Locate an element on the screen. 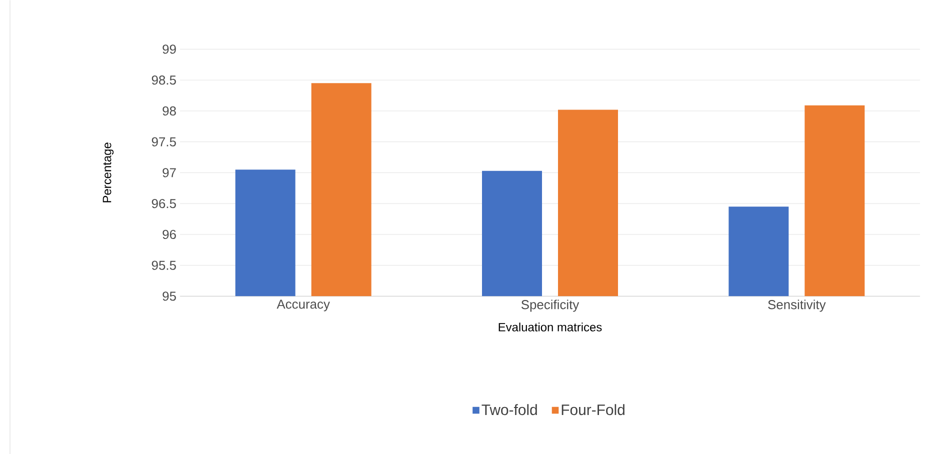 The height and width of the screenshot is (454, 935). y-tick-label: 97.5 is located at coordinates (164, 141).